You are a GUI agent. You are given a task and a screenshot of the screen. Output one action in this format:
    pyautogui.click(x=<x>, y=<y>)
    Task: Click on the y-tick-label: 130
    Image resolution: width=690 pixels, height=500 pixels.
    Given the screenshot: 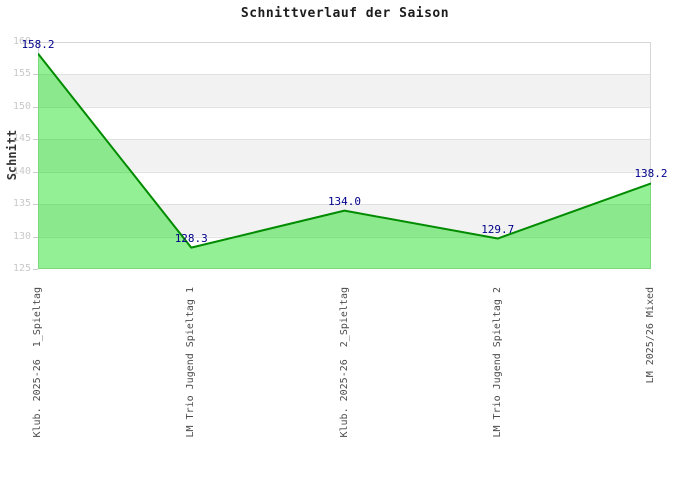 What is the action you would take?
    pyautogui.click(x=21, y=236)
    